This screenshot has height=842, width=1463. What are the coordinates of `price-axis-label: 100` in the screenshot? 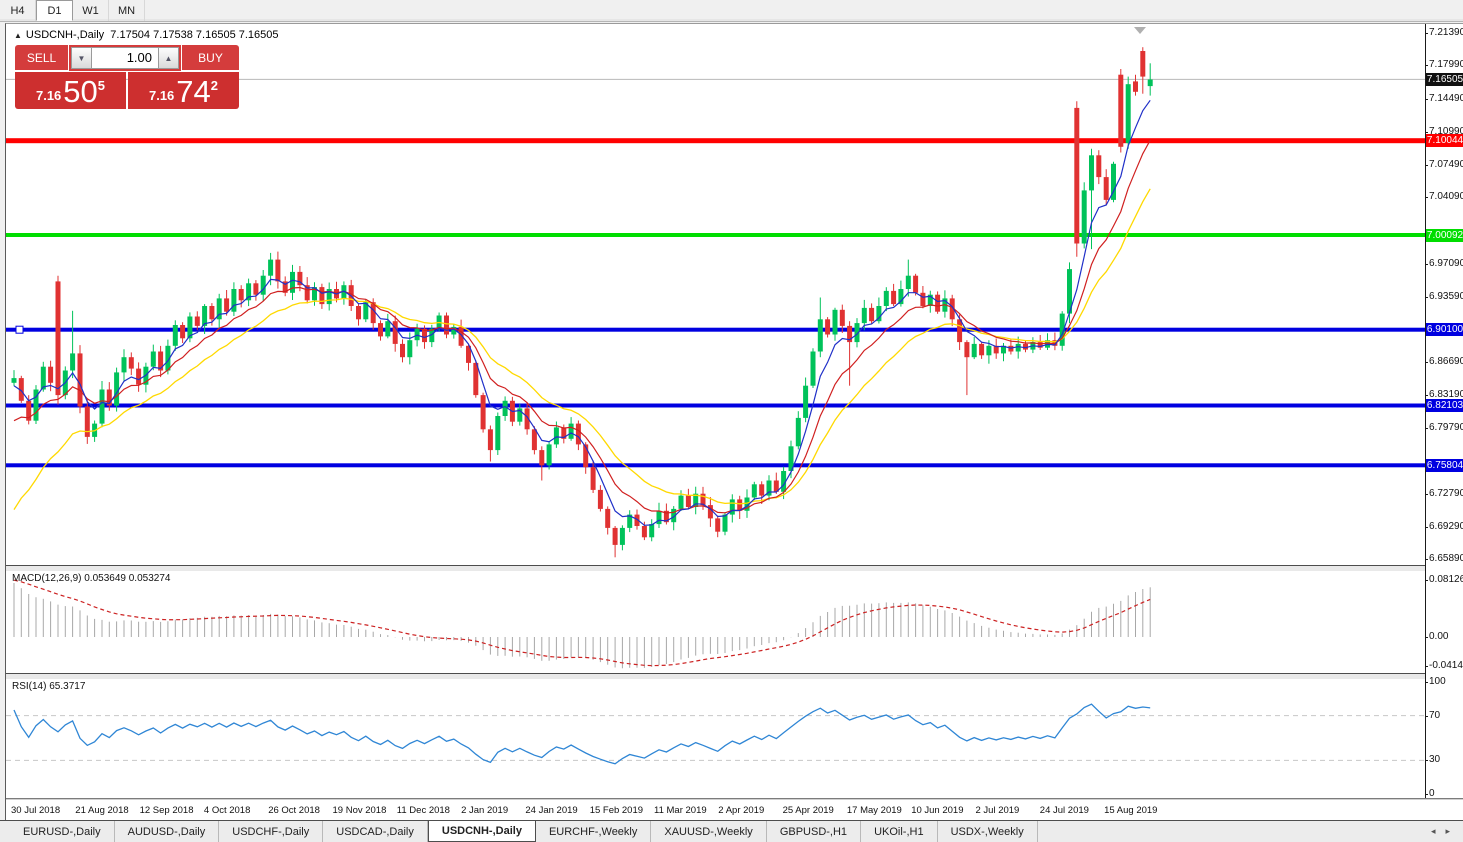 It's located at (1435, 681).